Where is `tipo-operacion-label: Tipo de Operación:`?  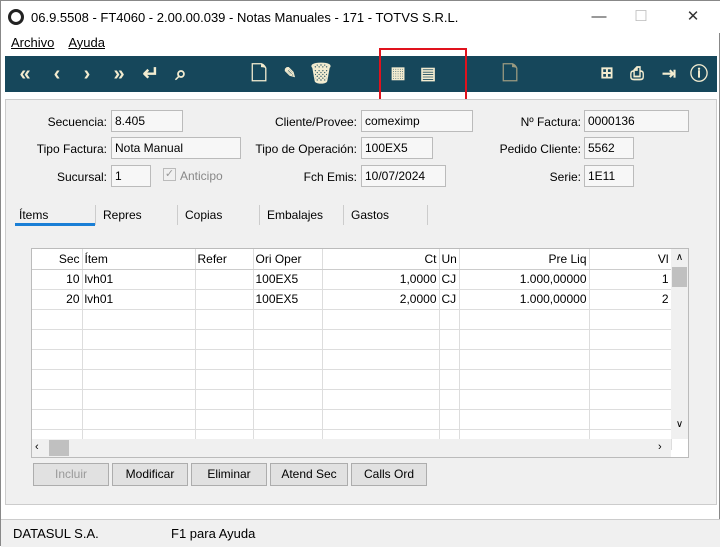 tipo-operacion-label: Tipo de Operación: is located at coordinates (306, 149).